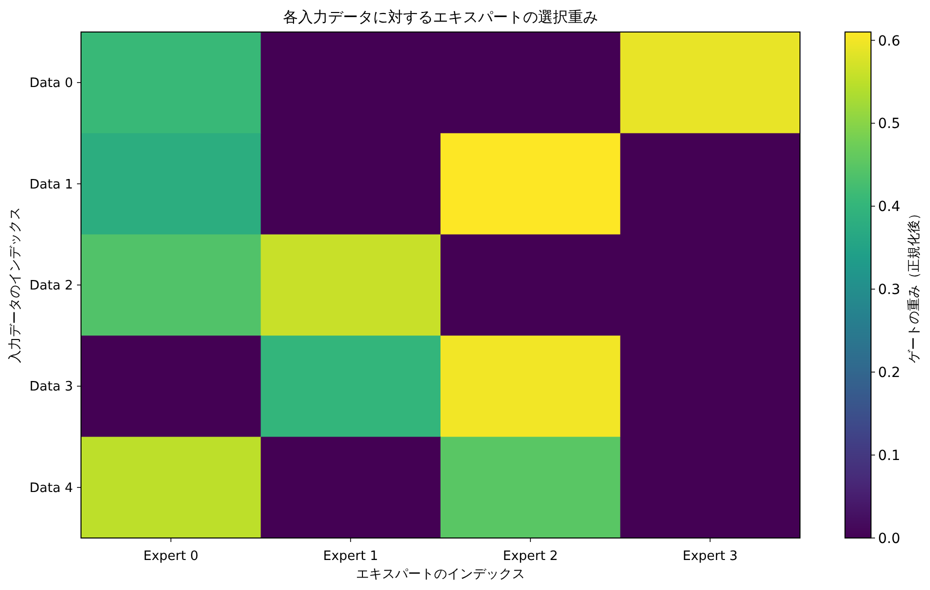 The height and width of the screenshot is (590, 930). Describe the element at coordinates (440, 17) in the screenshot. I see `chart-title: 各入力データに対するエキスパートの選択重み` at that location.